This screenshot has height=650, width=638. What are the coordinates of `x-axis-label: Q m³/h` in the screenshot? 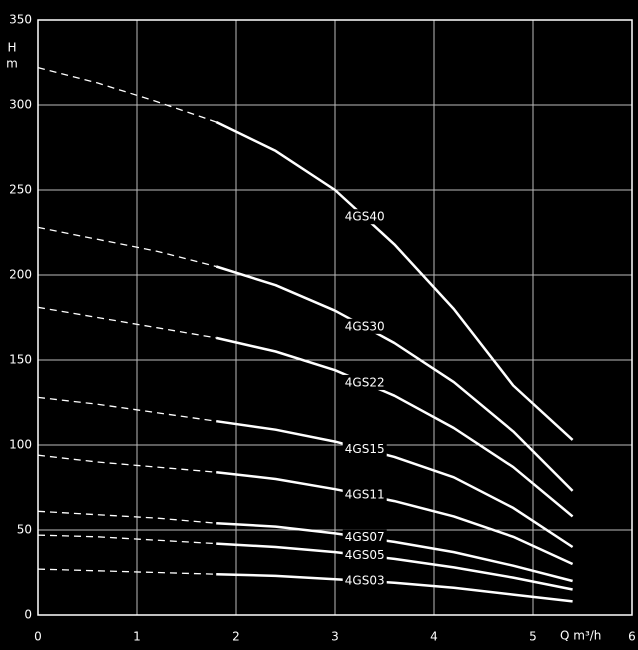 It's located at (580, 636).